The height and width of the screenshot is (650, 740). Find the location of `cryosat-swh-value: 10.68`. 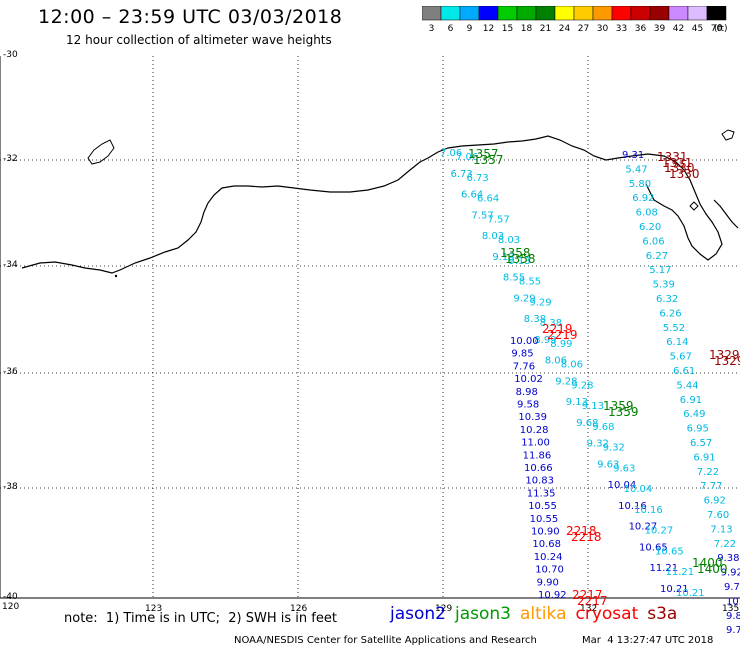

cryosat-swh-value: 10.68 is located at coordinates (546, 544).